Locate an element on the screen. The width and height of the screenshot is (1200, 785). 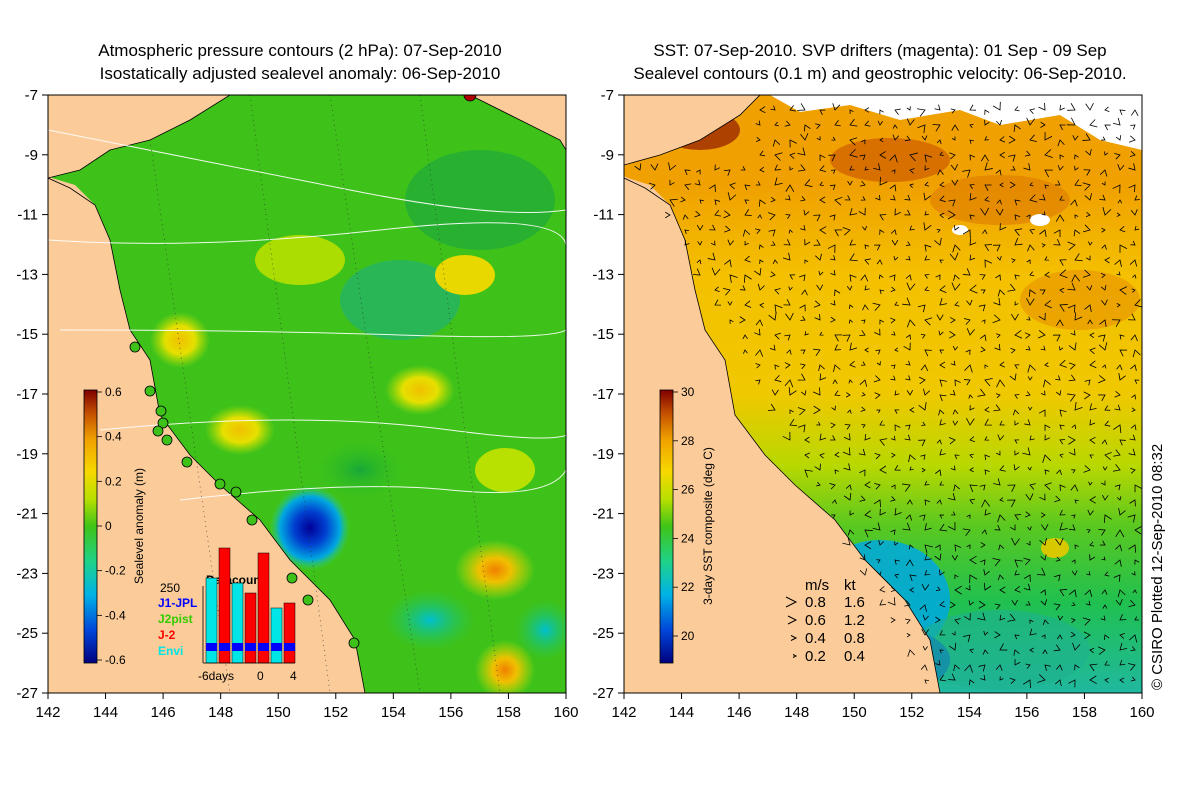
velocity-ms-value: 0.4 is located at coordinates (815, 638).